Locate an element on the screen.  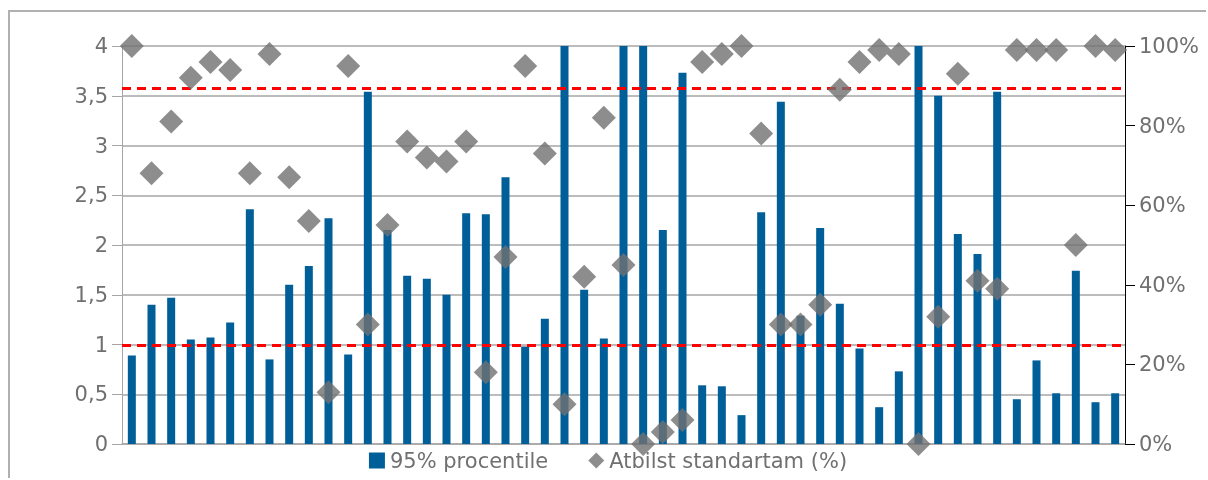
y-tick-label: 0 is located at coordinates (101, 444).